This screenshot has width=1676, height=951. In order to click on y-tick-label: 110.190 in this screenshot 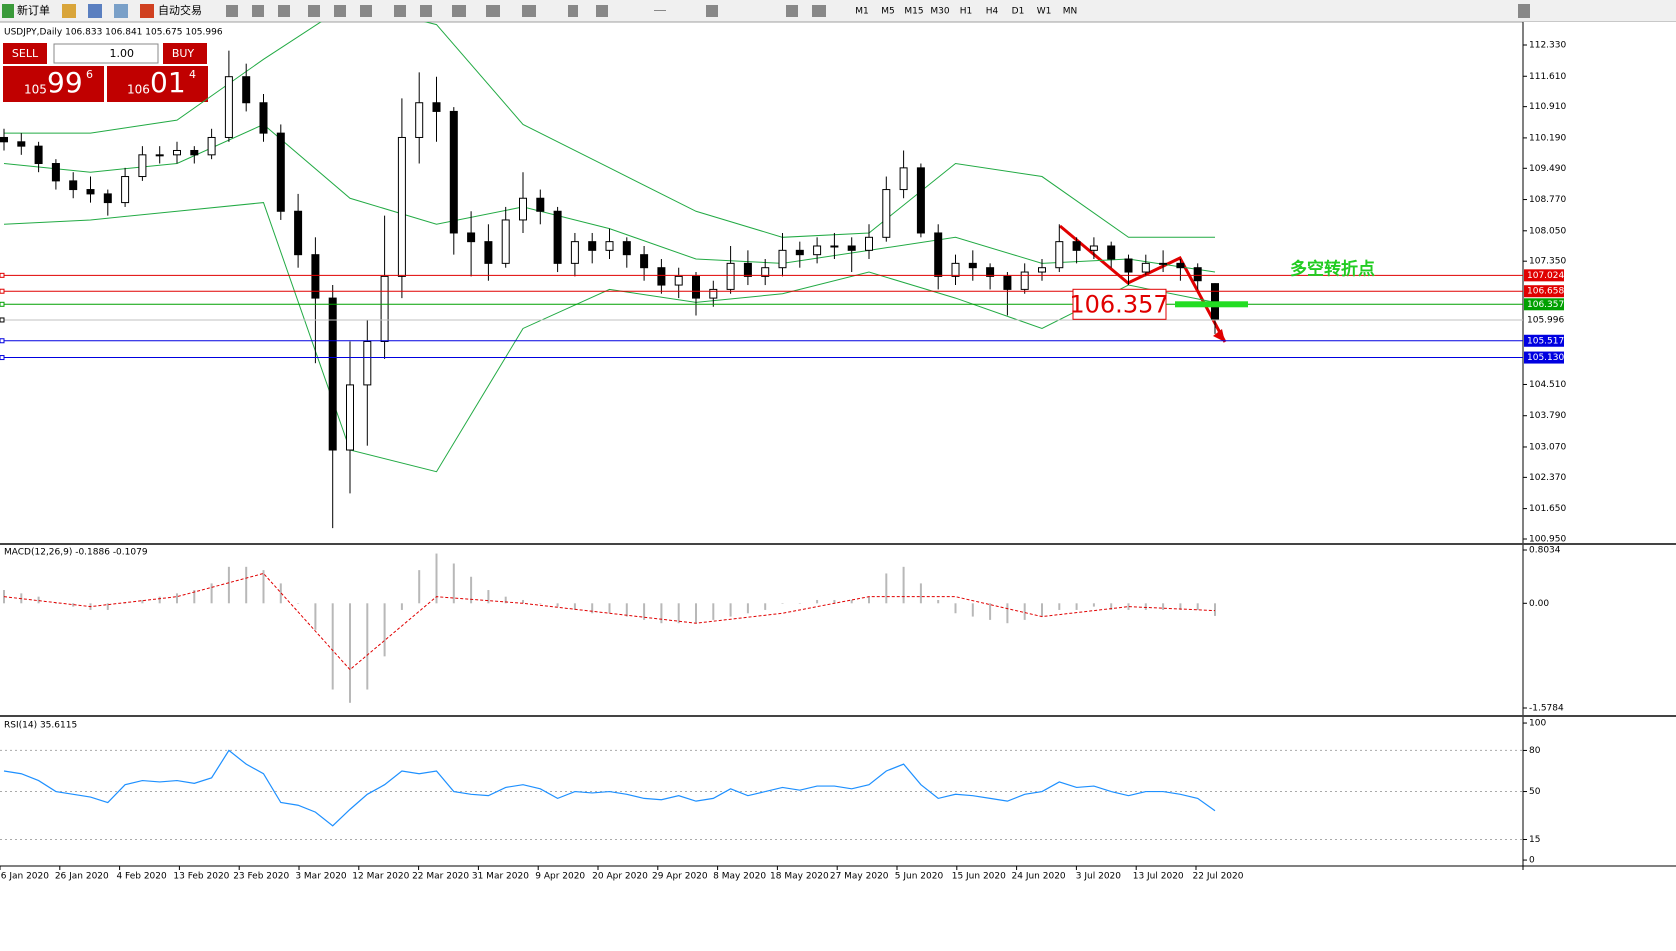, I will do `click(1547, 138)`.